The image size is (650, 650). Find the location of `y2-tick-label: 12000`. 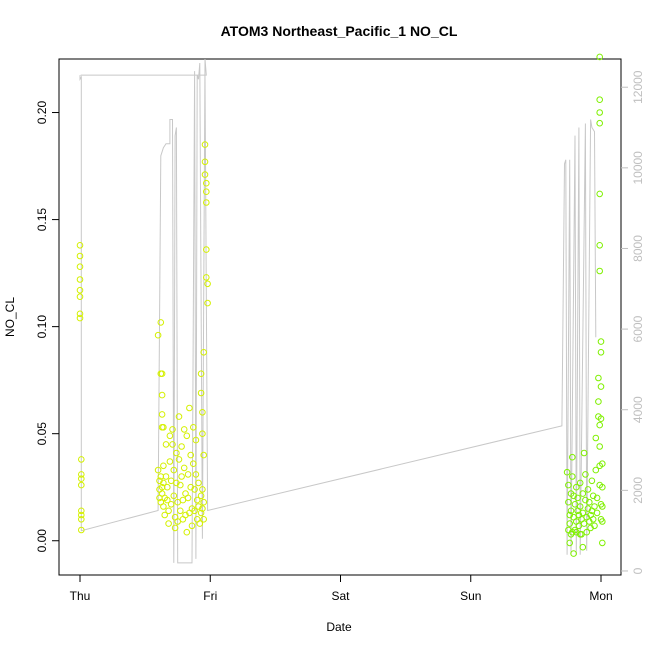

y2-tick-label: 12000 is located at coordinates (638, 87).